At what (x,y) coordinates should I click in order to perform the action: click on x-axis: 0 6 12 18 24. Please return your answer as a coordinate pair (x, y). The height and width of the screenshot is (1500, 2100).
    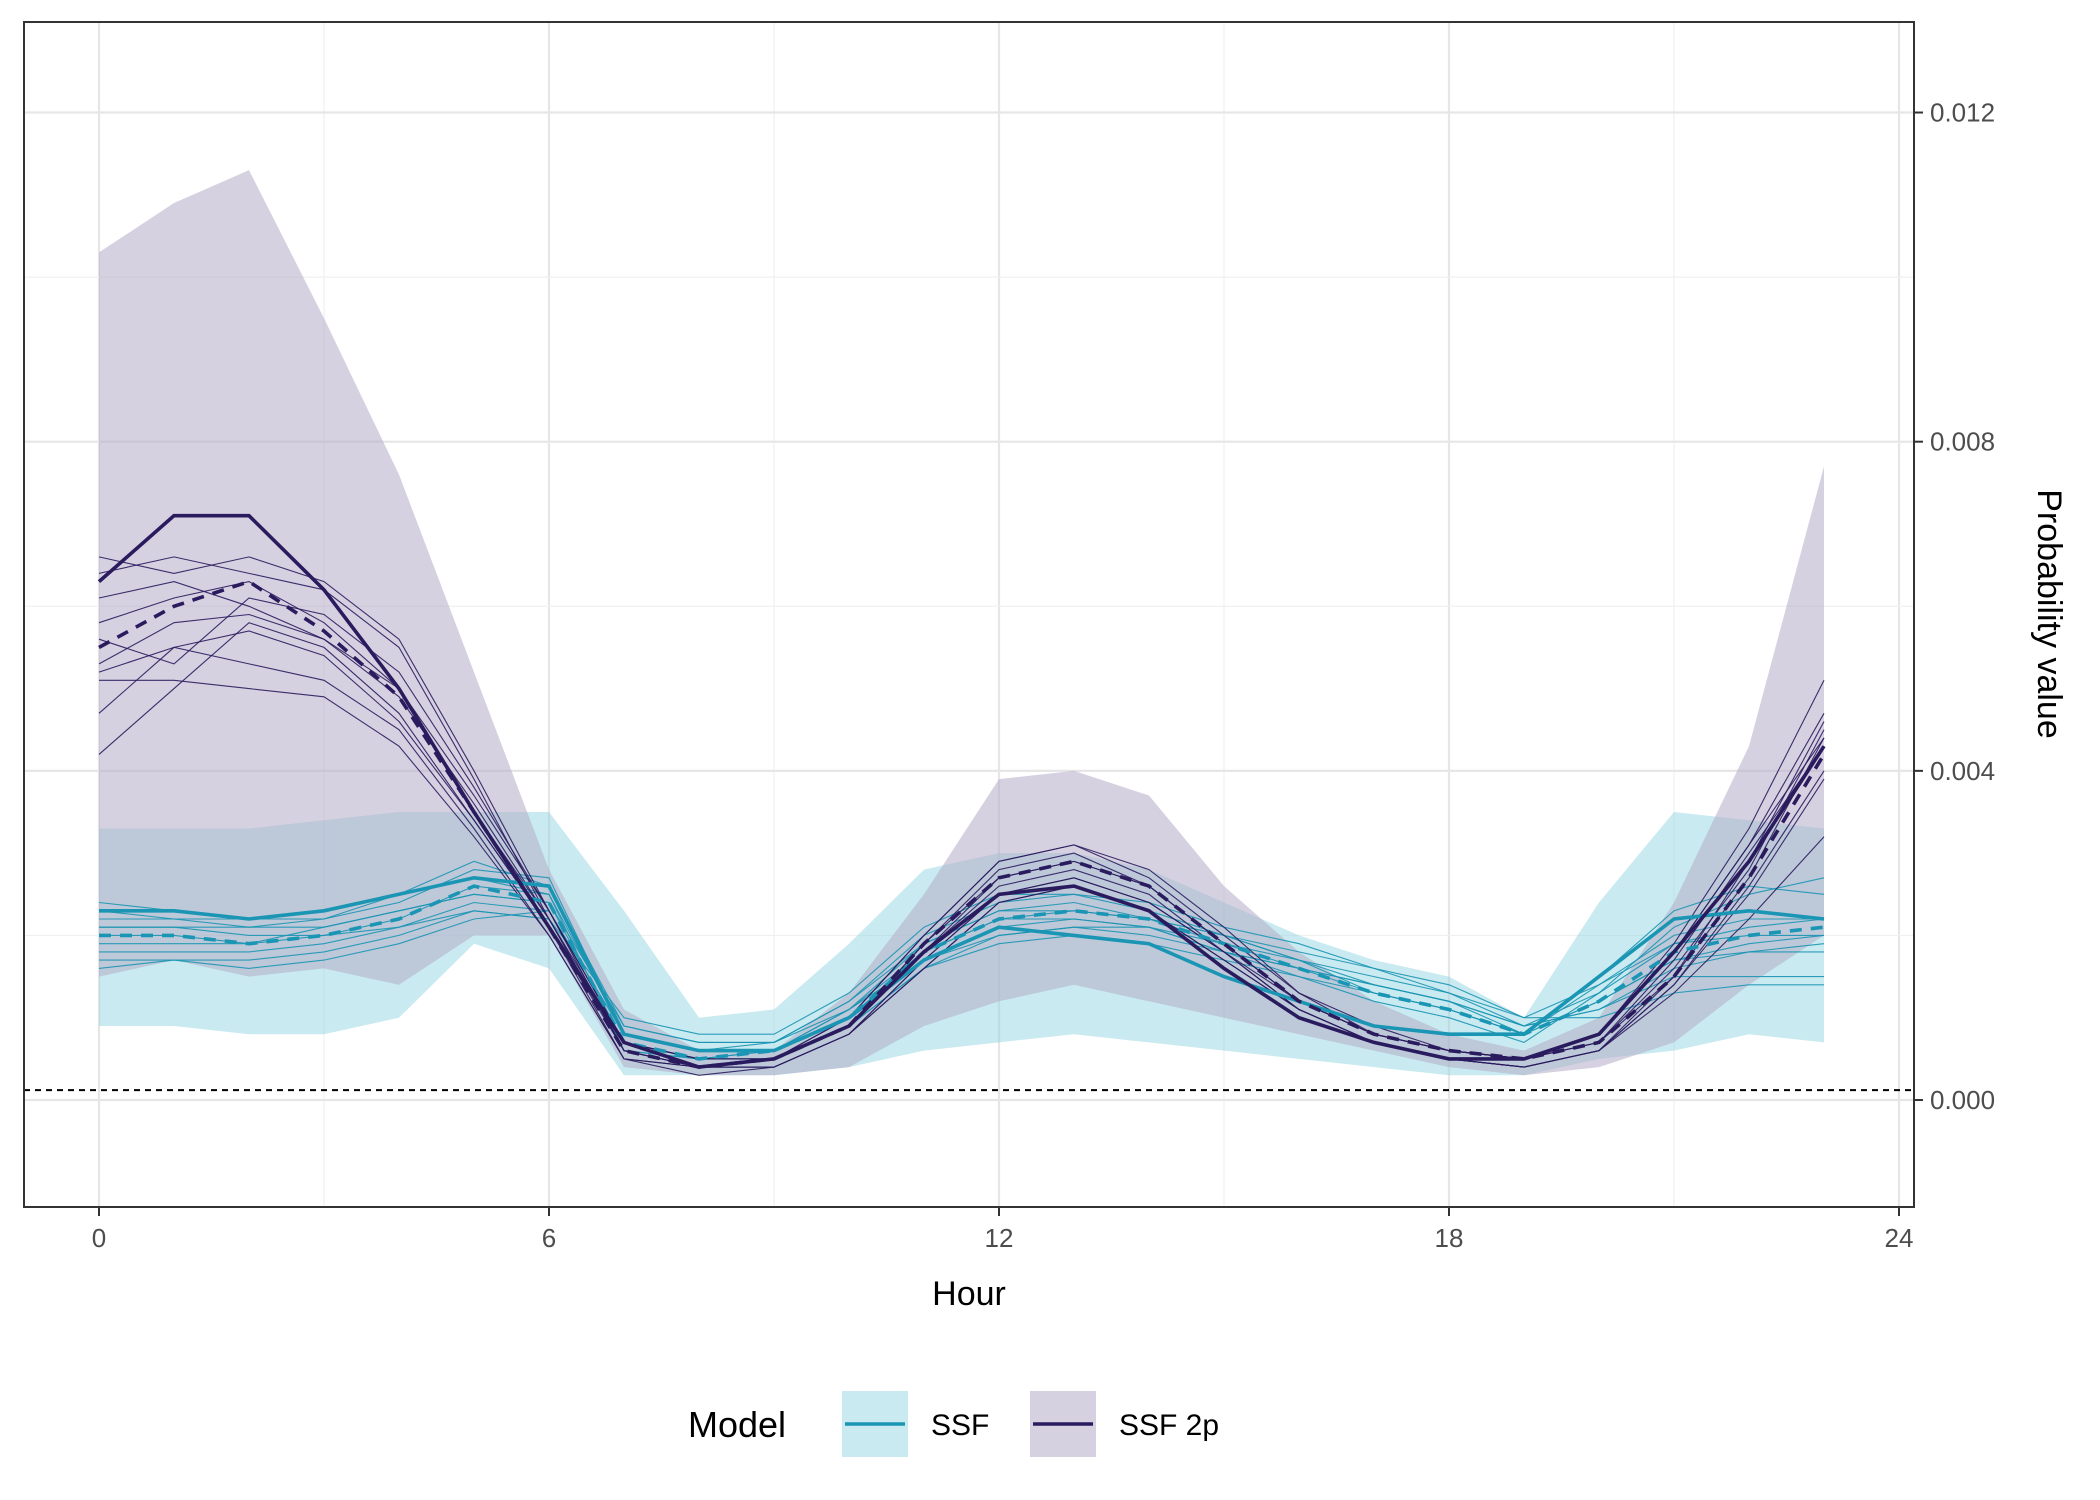
    Looking at the image, I should click on (1003, 1230).